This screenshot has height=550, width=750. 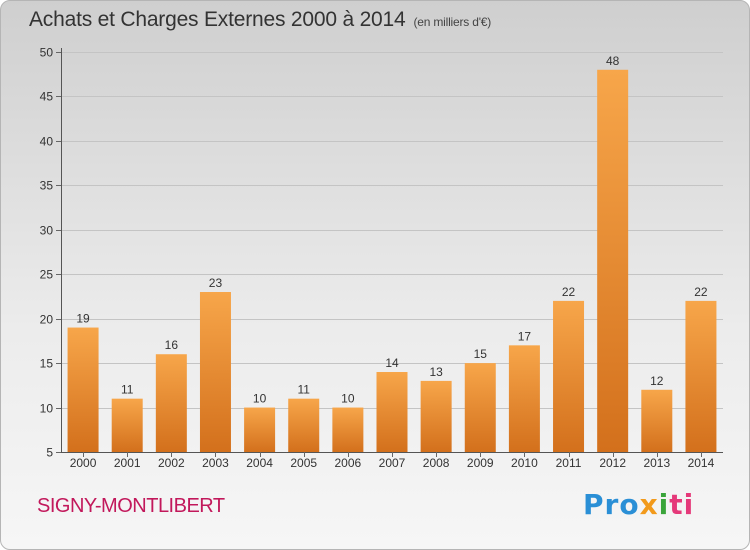 I want to click on y-tick-label: 40, so click(x=47, y=142).